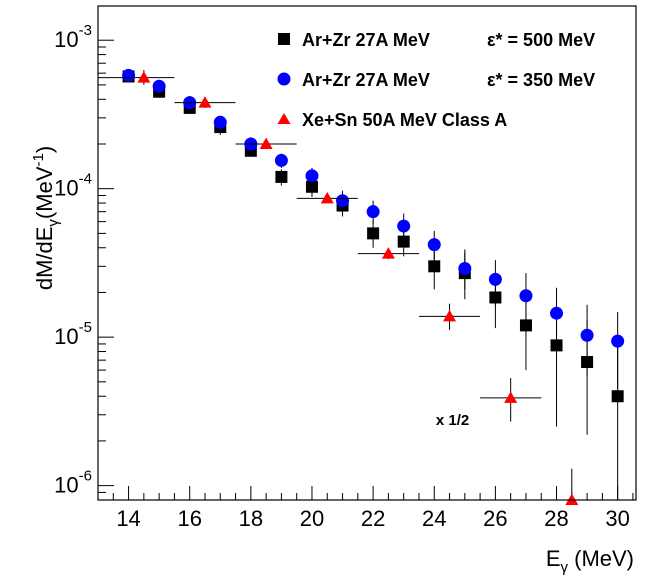  Describe the element at coordinates (404, 120) in the screenshot. I see `legend-label-xesn: Xe+Sn 50A MeV Class A` at that location.